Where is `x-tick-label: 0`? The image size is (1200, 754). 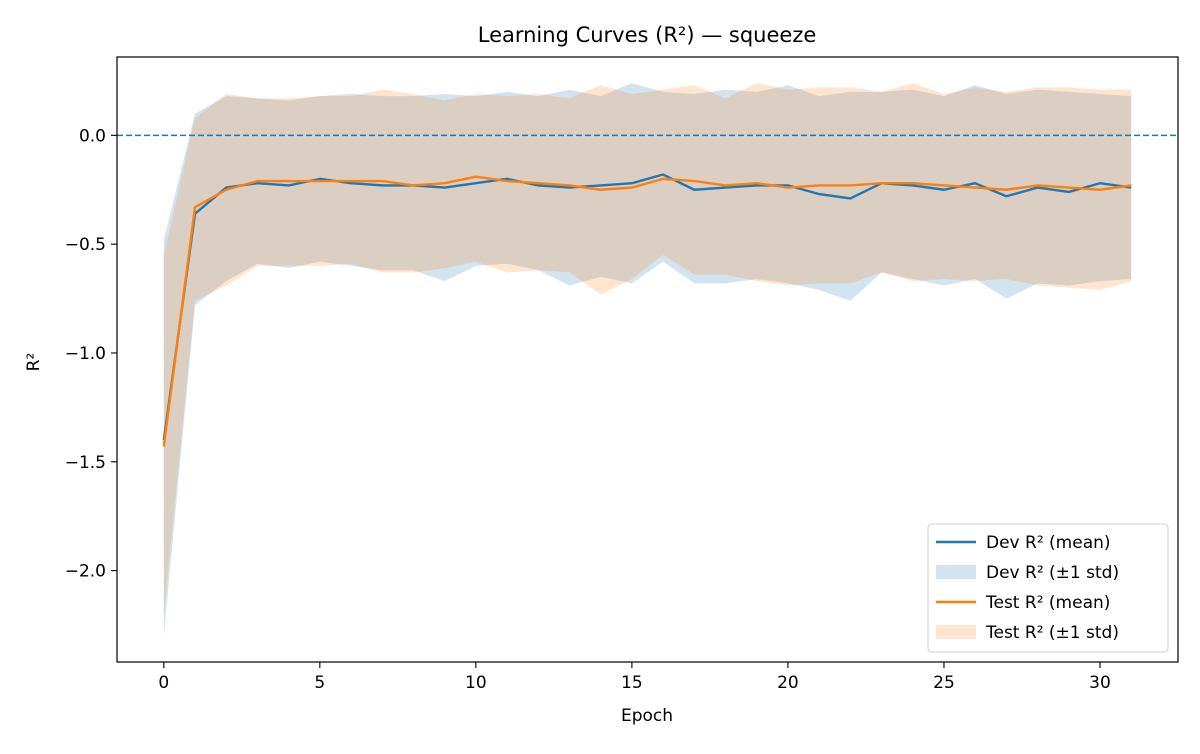
x-tick-label: 0 is located at coordinates (163, 683).